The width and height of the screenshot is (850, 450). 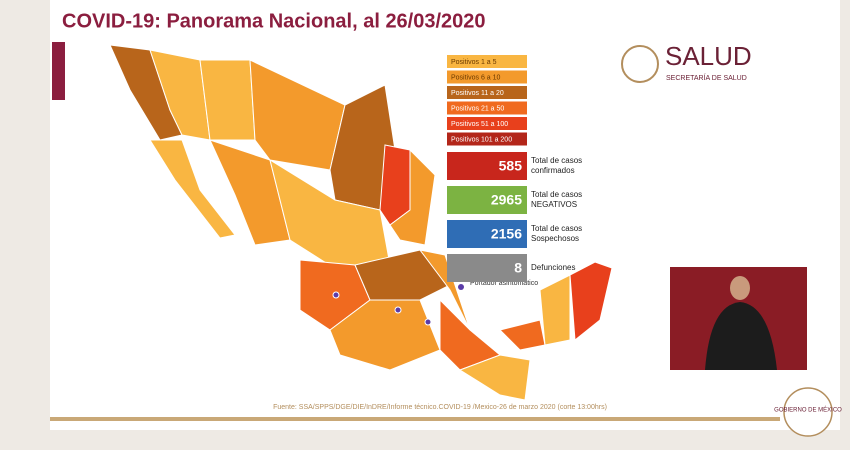 I want to click on legend-label: Positivos 11 a 20, so click(x=477, y=93).